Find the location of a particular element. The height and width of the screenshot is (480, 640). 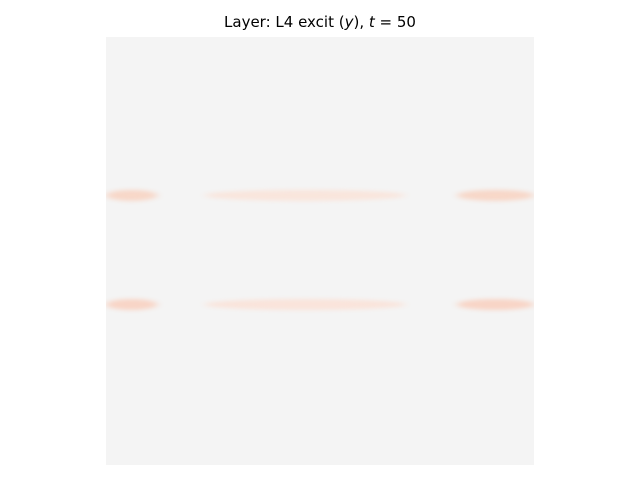

plot-title: Layer: L4 excit (y), t = 50 is located at coordinates (320, 22).